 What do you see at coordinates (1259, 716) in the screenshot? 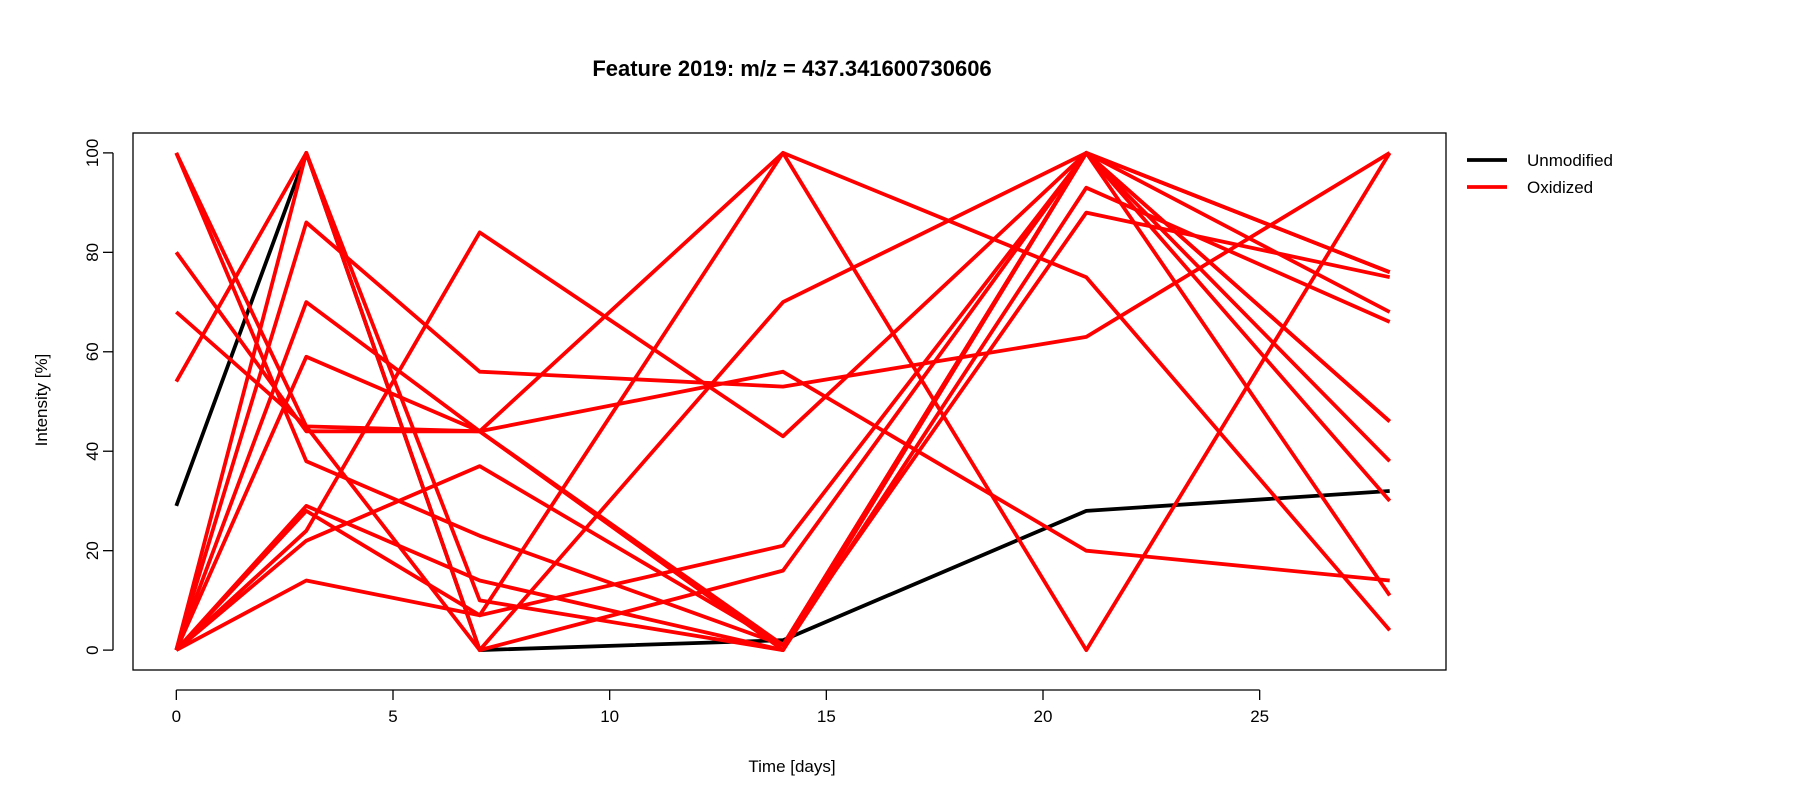
I see `x-tick-label: 25` at bounding box center [1259, 716].